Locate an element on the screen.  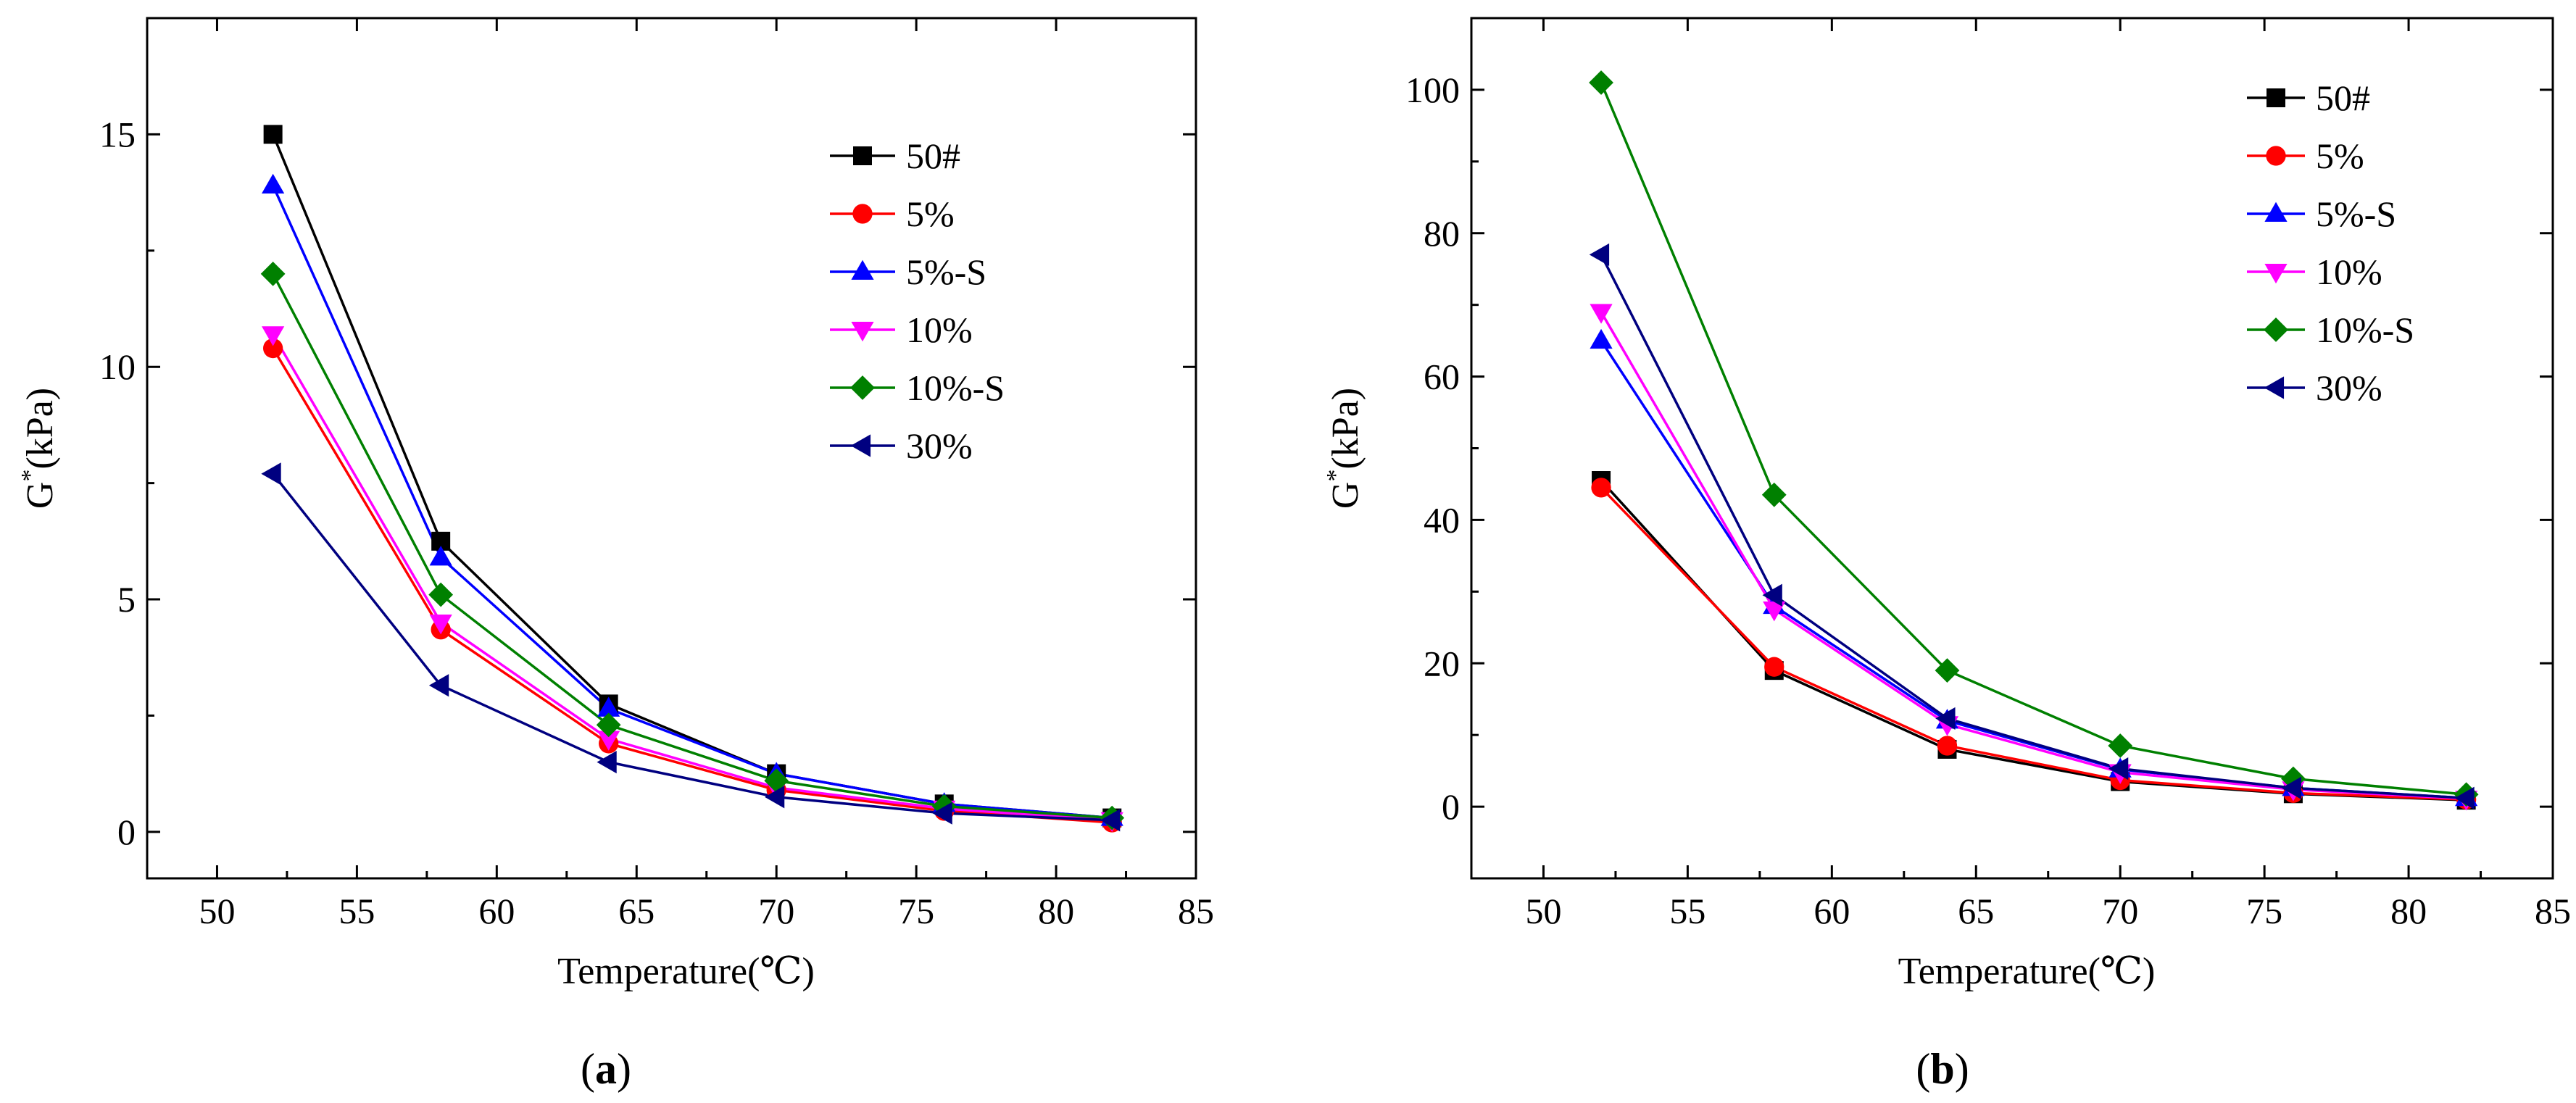
y-tick-label-b-1: 20 is located at coordinates (1442, 663).